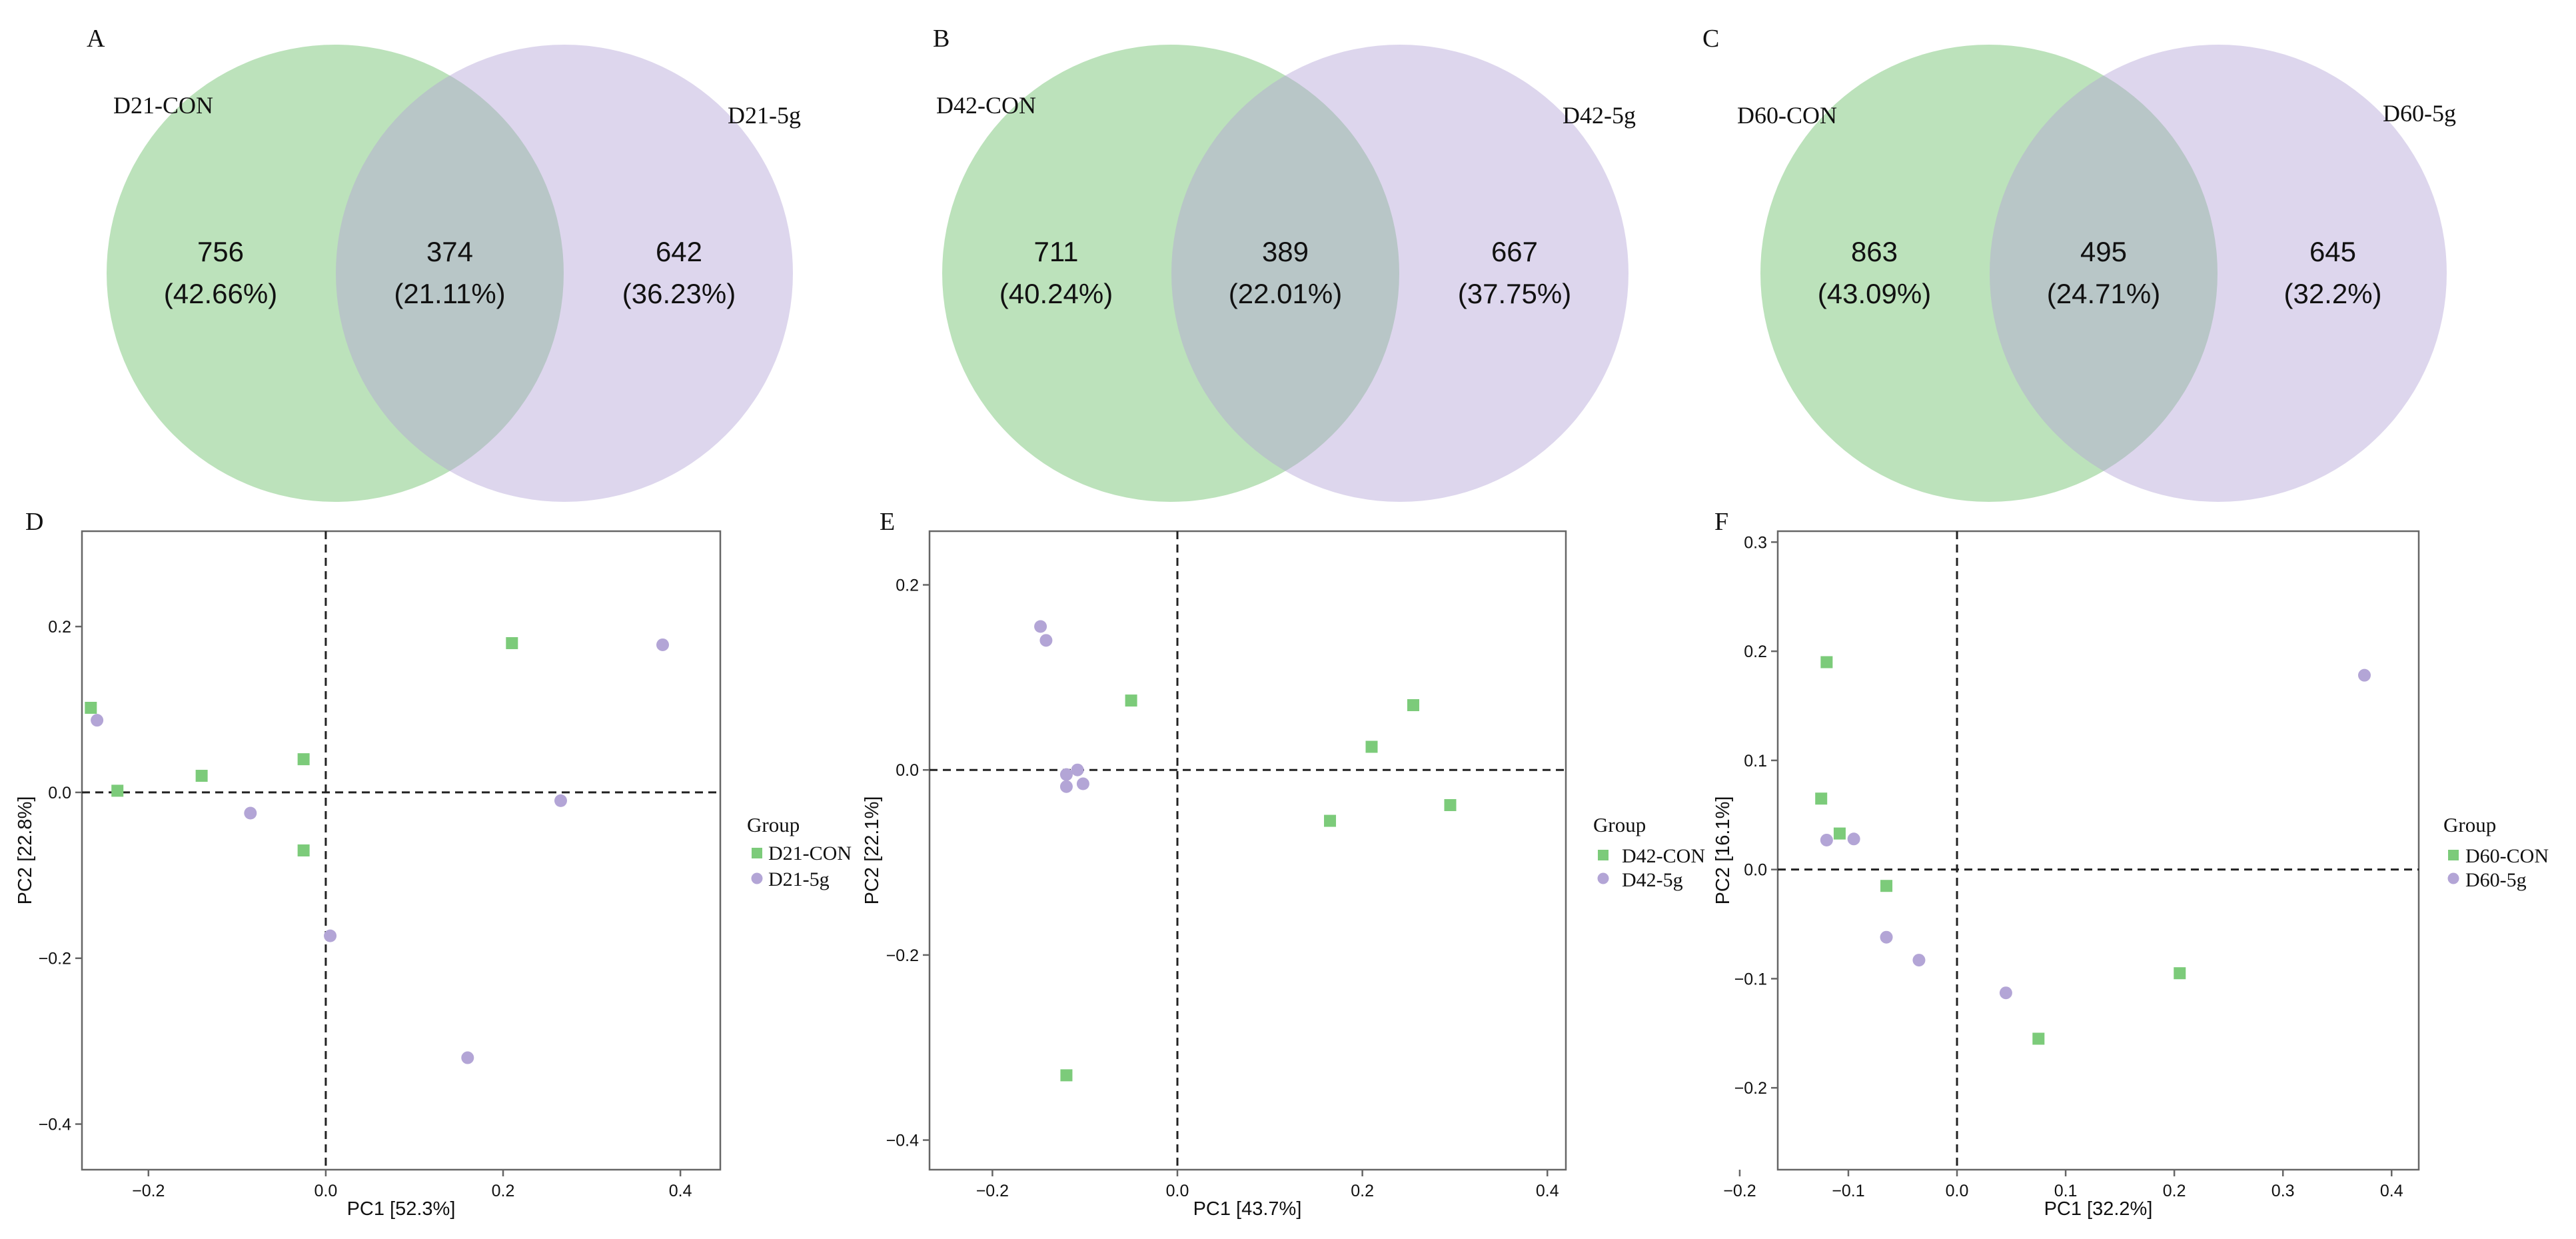 The image size is (2576, 1239). I want to click on panel-letter: B, so click(941, 39).